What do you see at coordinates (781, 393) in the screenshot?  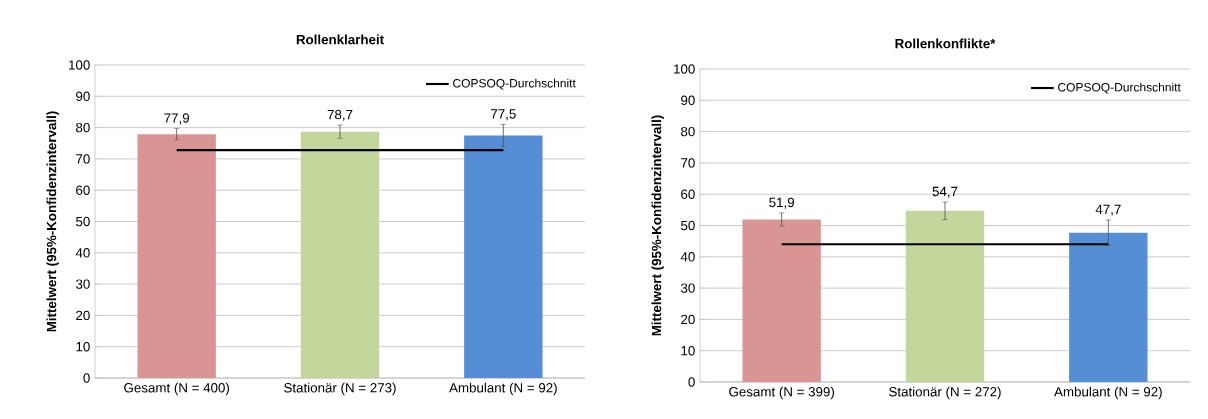 I see `x-tick-label: Gesamt (N = 399)` at bounding box center [781, 393].